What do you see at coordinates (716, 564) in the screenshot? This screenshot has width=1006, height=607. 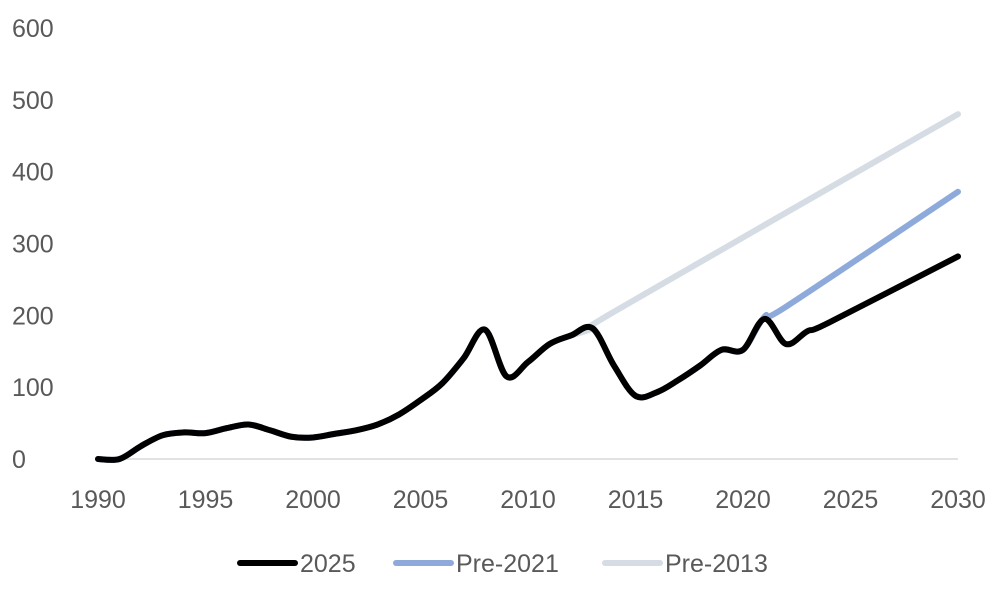 I see `legend-label: Pre-2013` at bounding box center [716, 564].